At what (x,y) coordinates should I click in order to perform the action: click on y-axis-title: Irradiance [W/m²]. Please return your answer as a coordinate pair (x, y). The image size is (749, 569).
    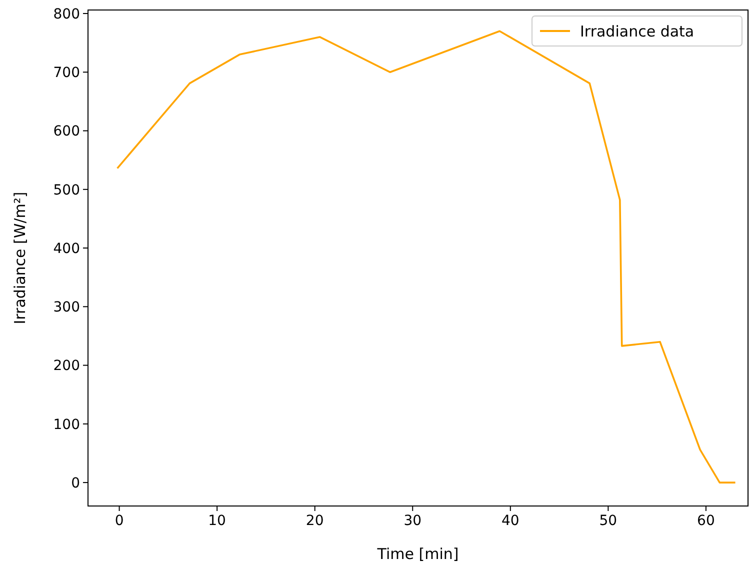
    Looking at the image, I should click on (20, 258).